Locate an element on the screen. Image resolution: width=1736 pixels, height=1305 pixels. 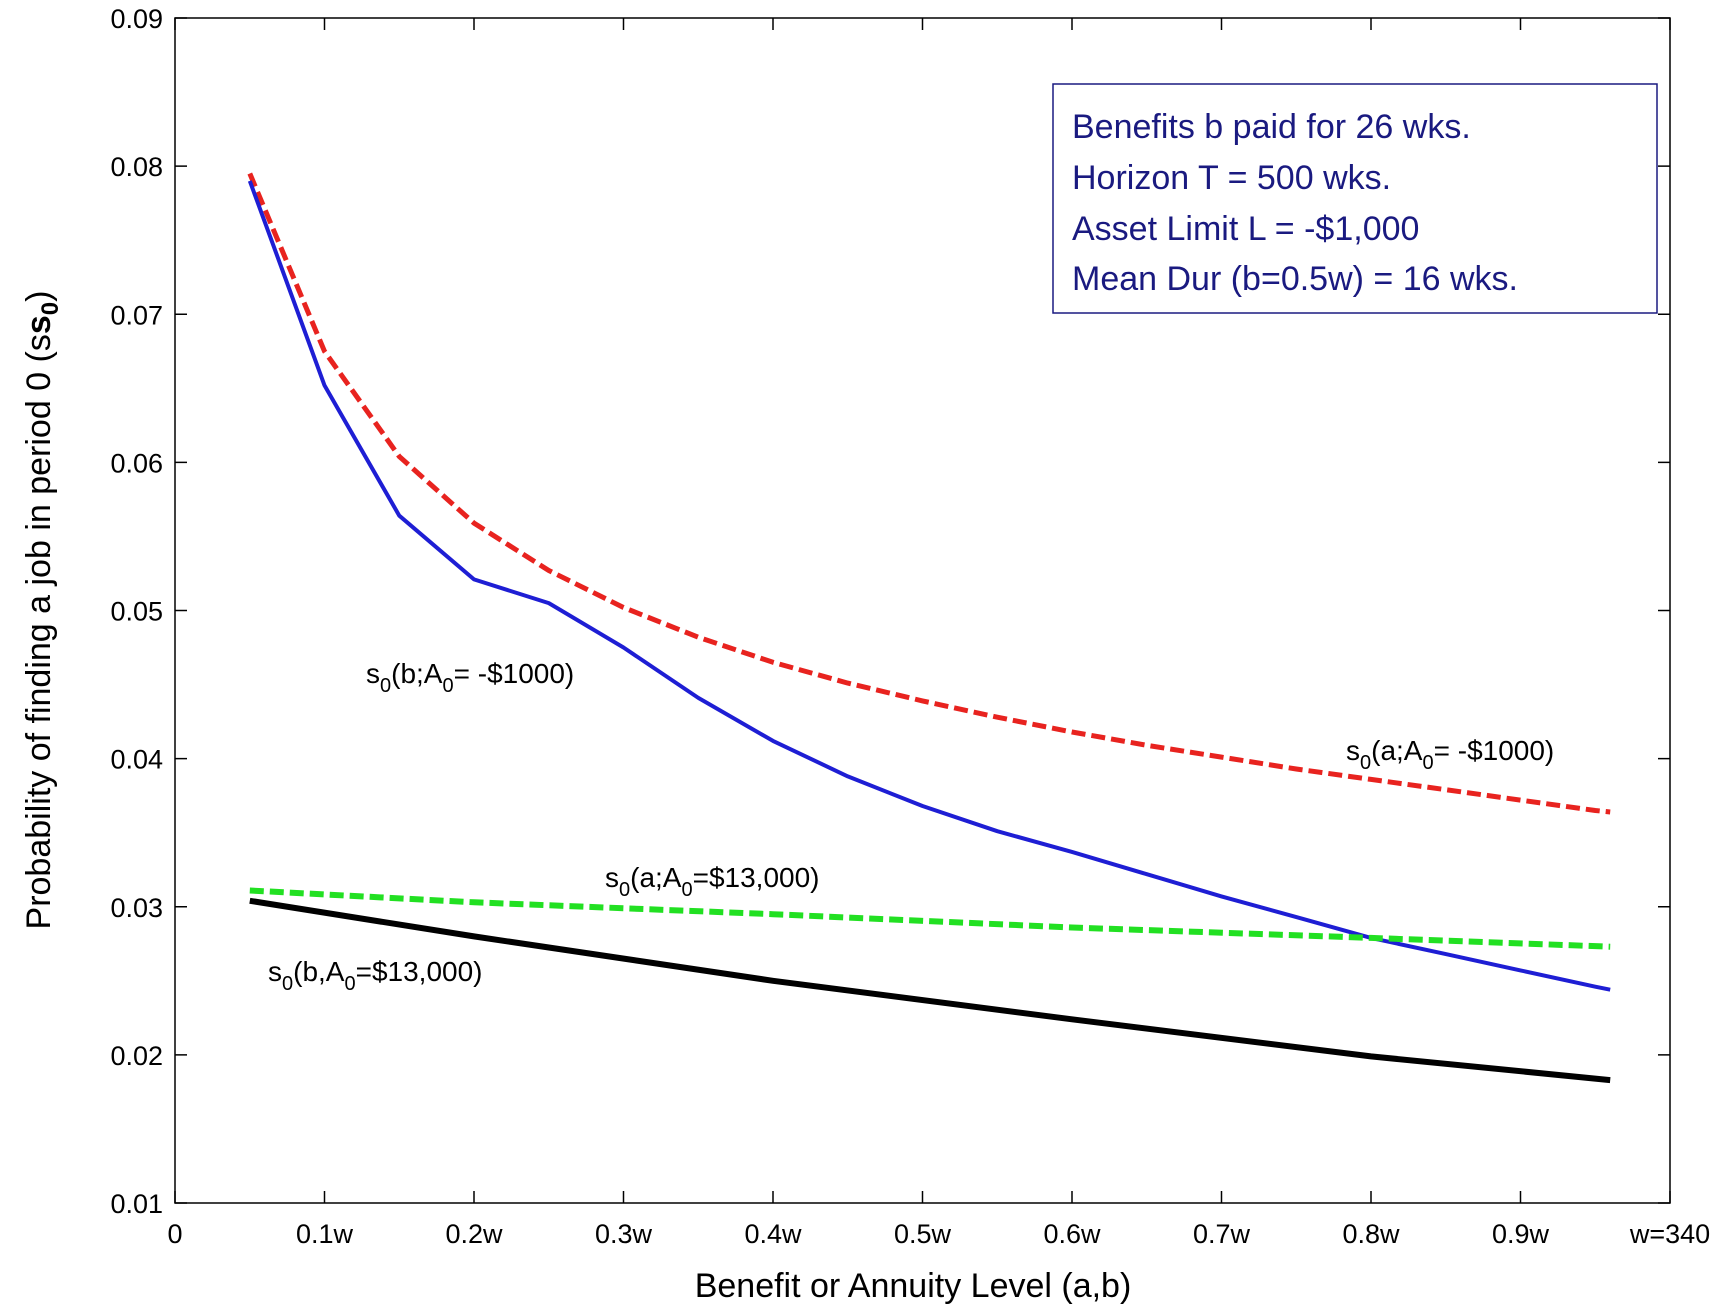
x-tick-label: 0.9w is located at coordinates (1521, 1234).